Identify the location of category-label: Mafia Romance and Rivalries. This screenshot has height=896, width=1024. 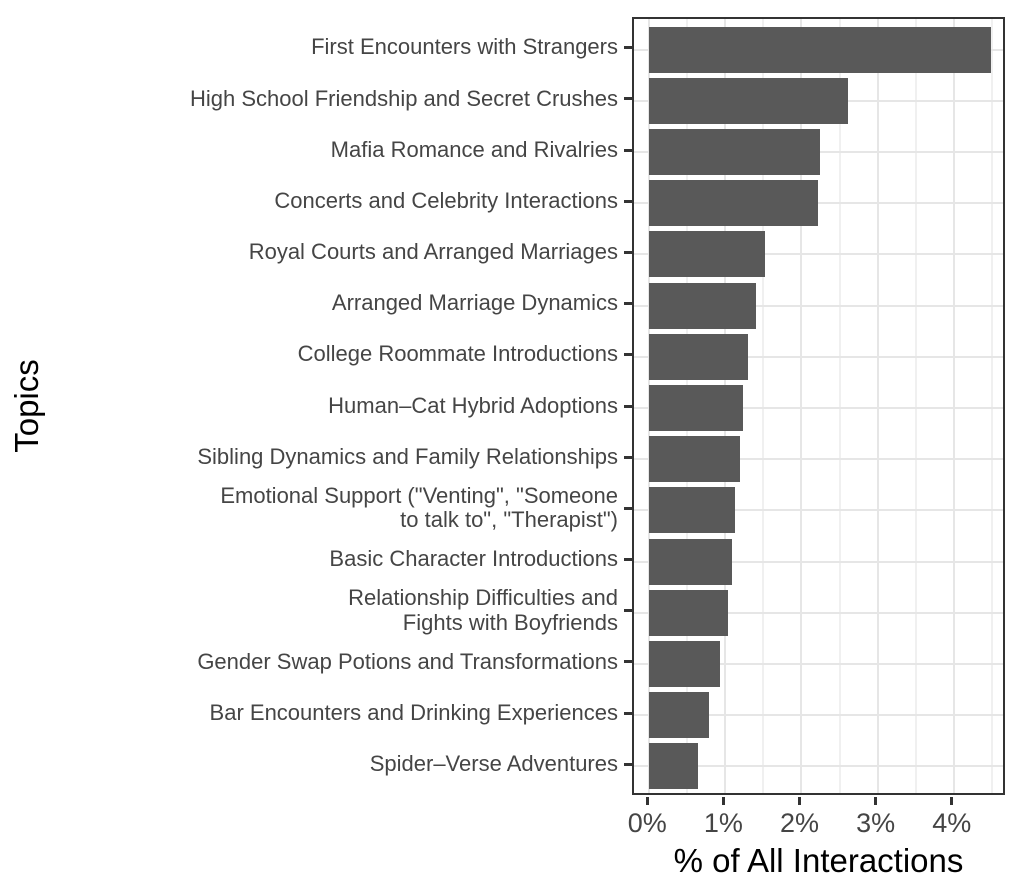
(474, 149).